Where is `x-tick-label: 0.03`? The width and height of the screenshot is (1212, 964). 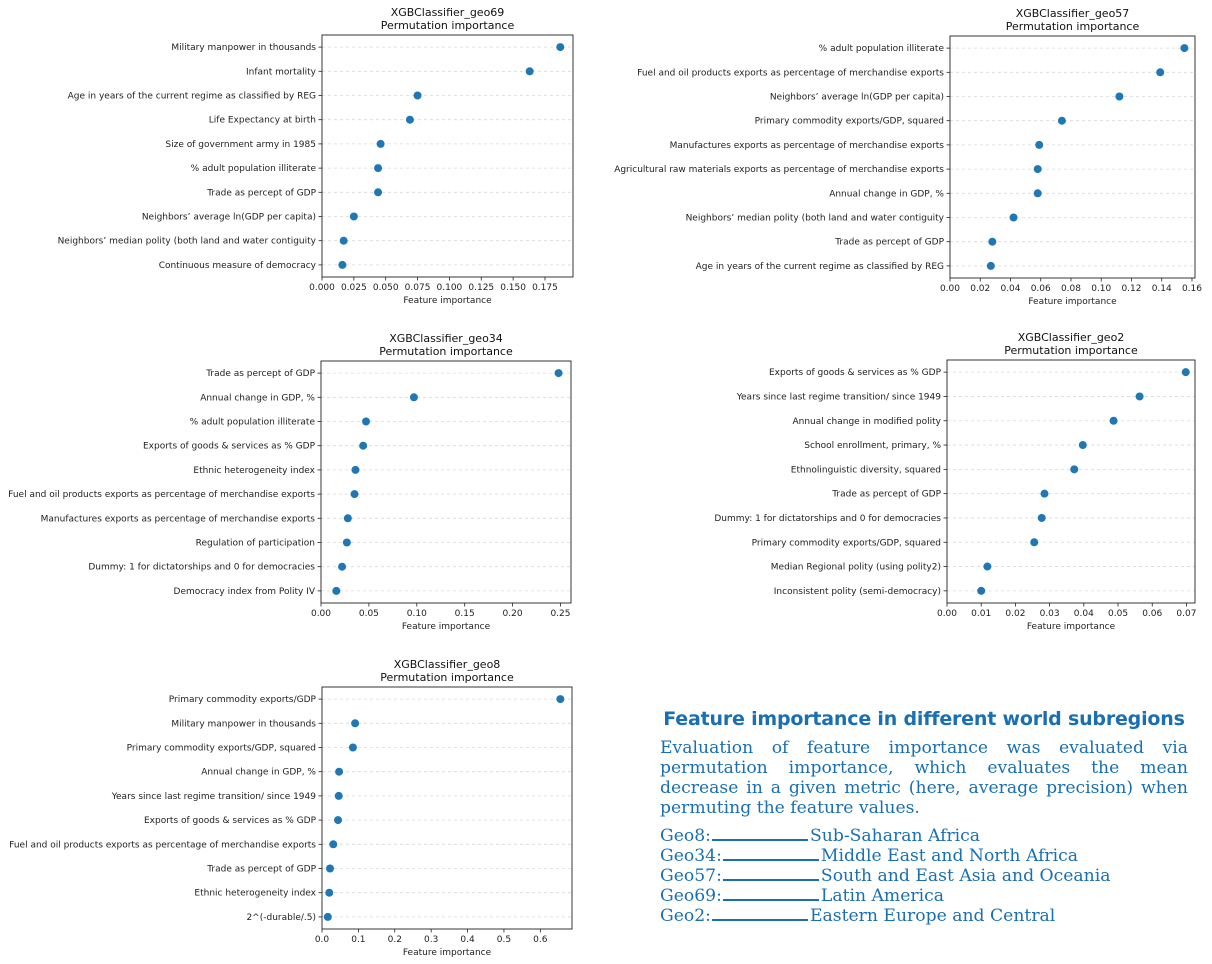
x-tick-label: 0.03 is located at coordinates (1050, 614).